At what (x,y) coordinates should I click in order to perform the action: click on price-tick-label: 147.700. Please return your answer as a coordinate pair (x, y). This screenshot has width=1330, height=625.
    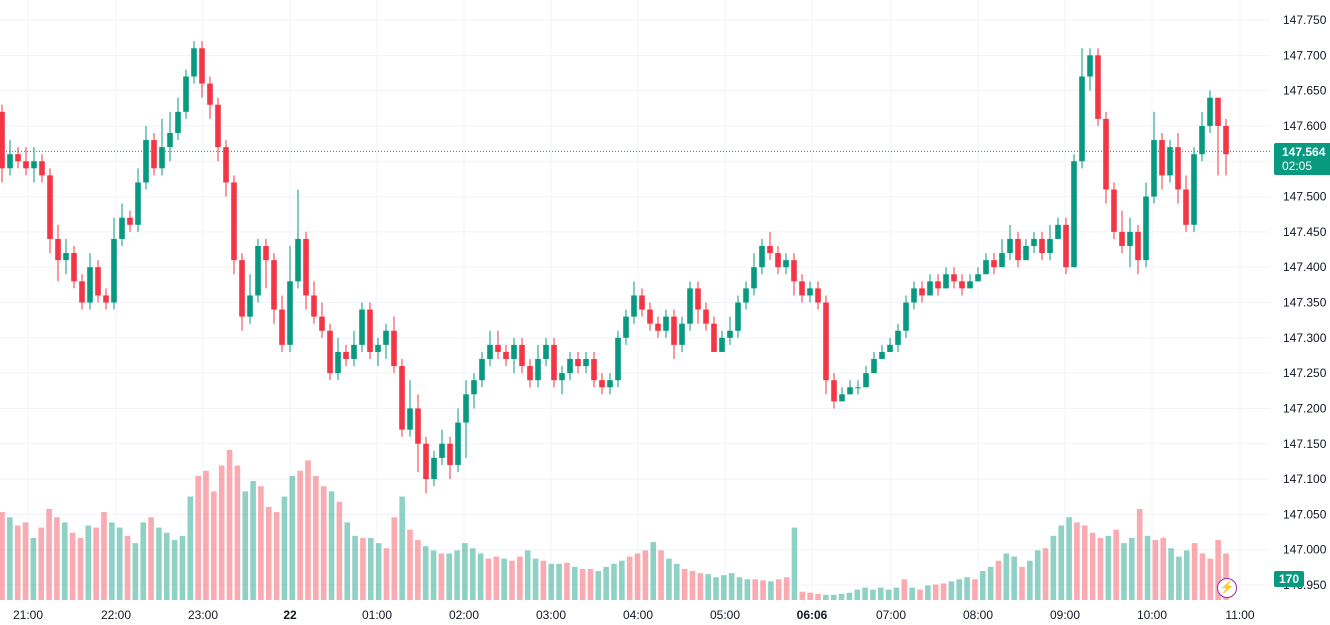
    Looking at the image, I should click on (1305, 55).